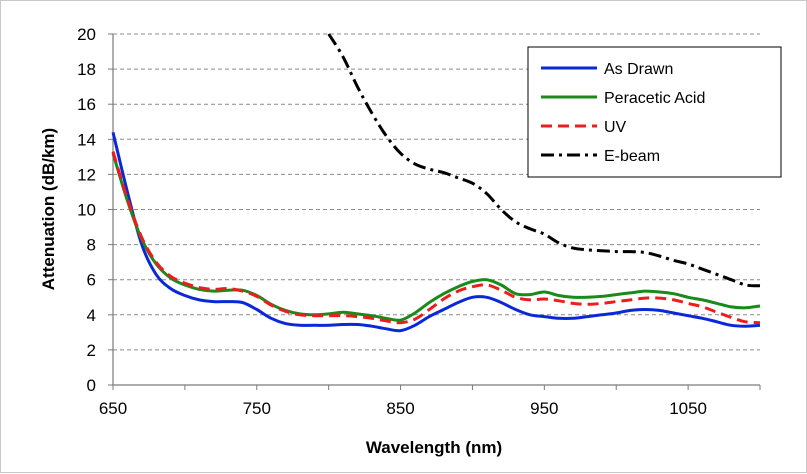  Describe the element at coordinates (86, 139) in the screenshot. I see `y-tick-label: 14` at that location.